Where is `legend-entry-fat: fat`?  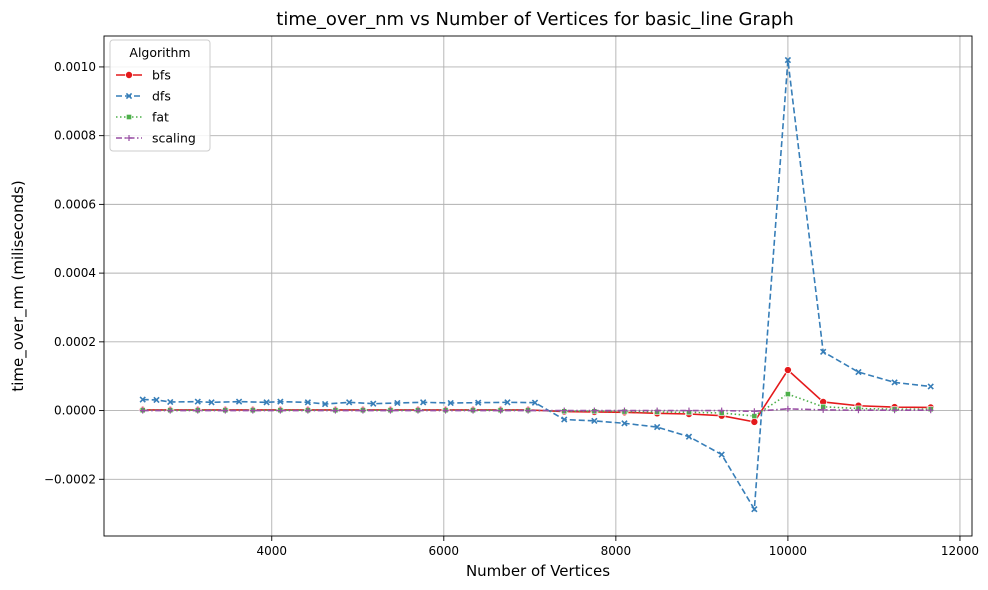 legend-entry-fat: fat is located at coordinates (142, 117).